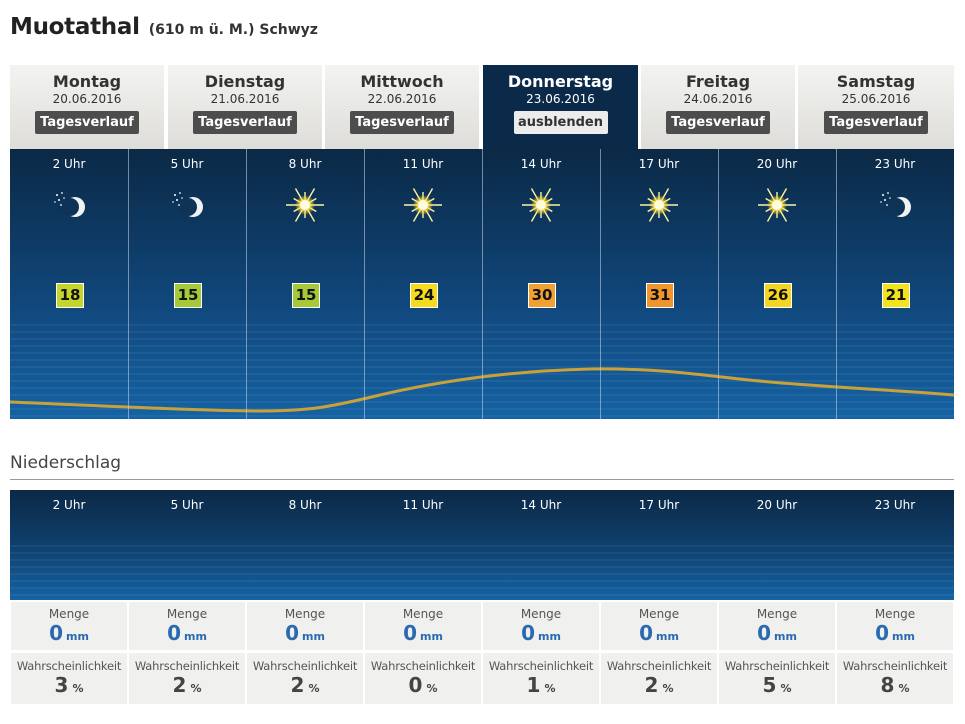 Image resolution: width=965 pixels, height=724 pixels. I want to click on probability-value: 0, so click(415, 685).